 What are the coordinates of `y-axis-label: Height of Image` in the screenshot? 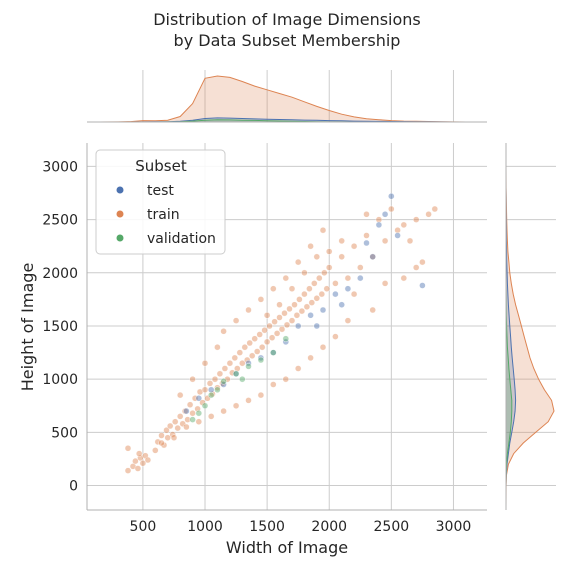 It's located at (27, 327).